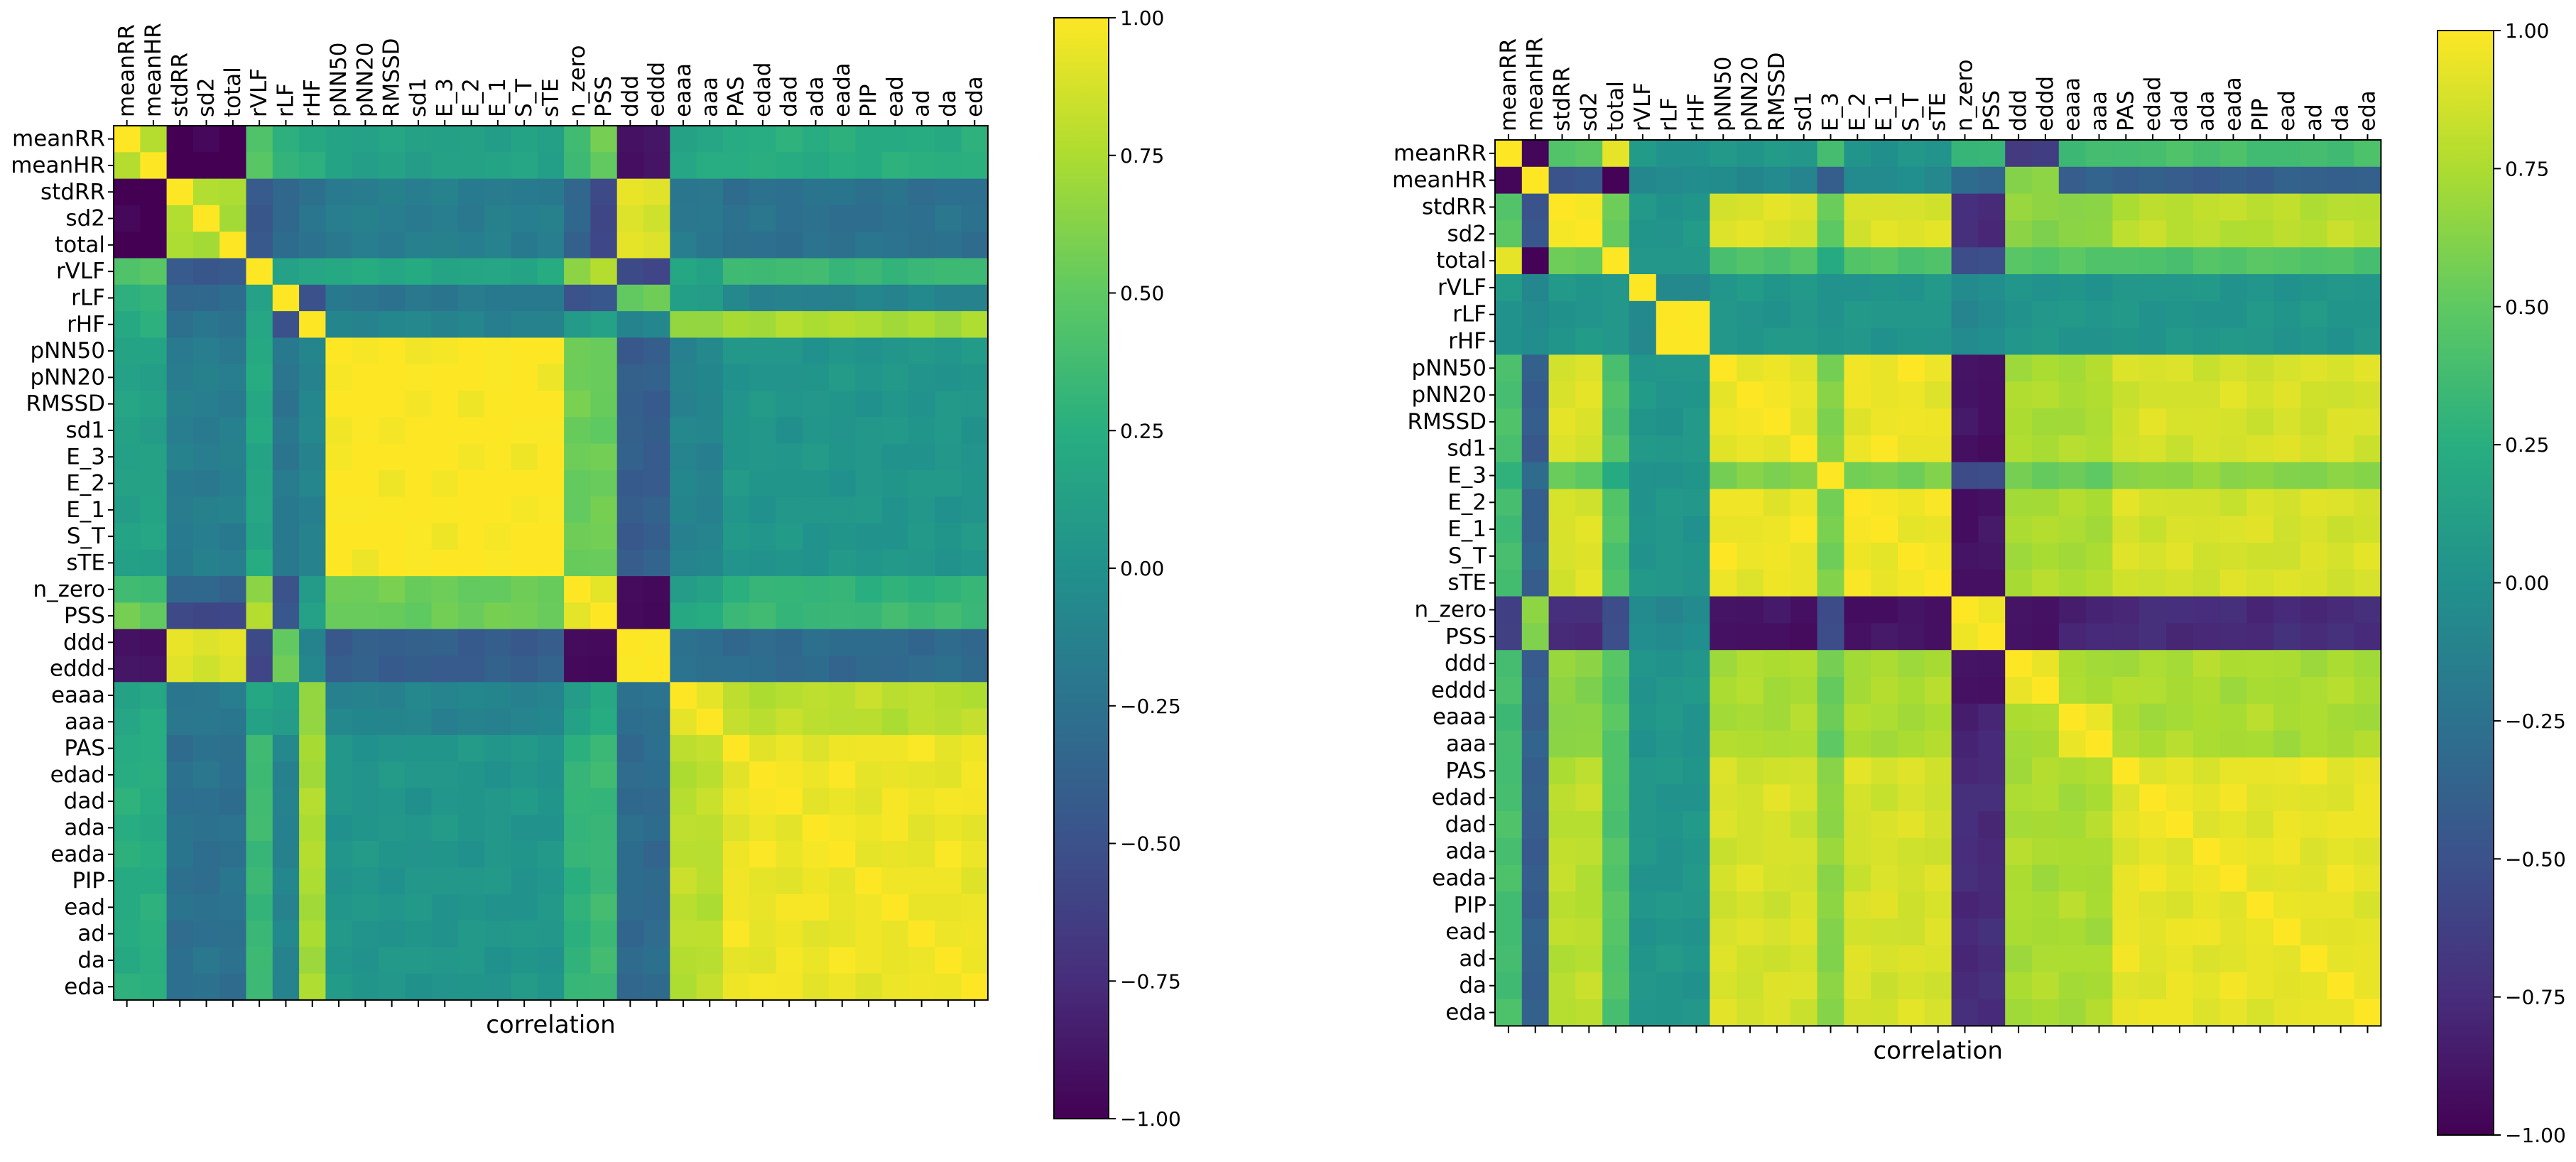 The width and height of the screenshot is (2576, 1162). What do you see at coordinates (1697, 112) in the screenshot?
I see `column-label: rHF` at bounding box center [1697, 112].